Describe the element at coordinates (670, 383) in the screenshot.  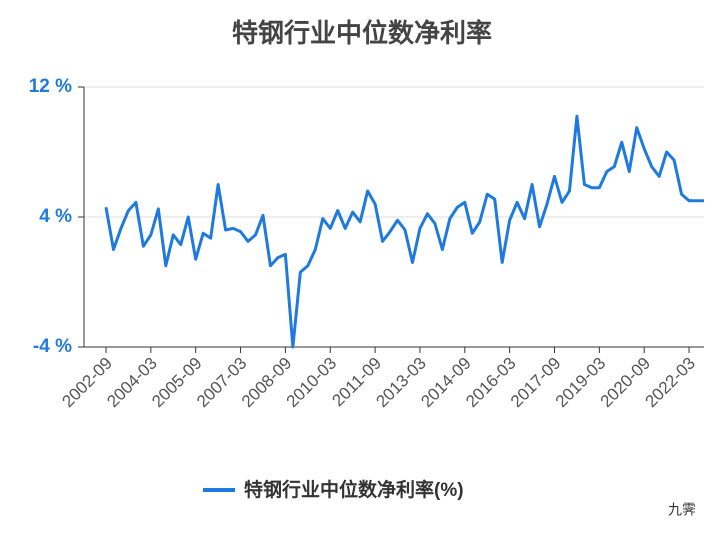
I see `x-tick-label: 2022-03` at that location.